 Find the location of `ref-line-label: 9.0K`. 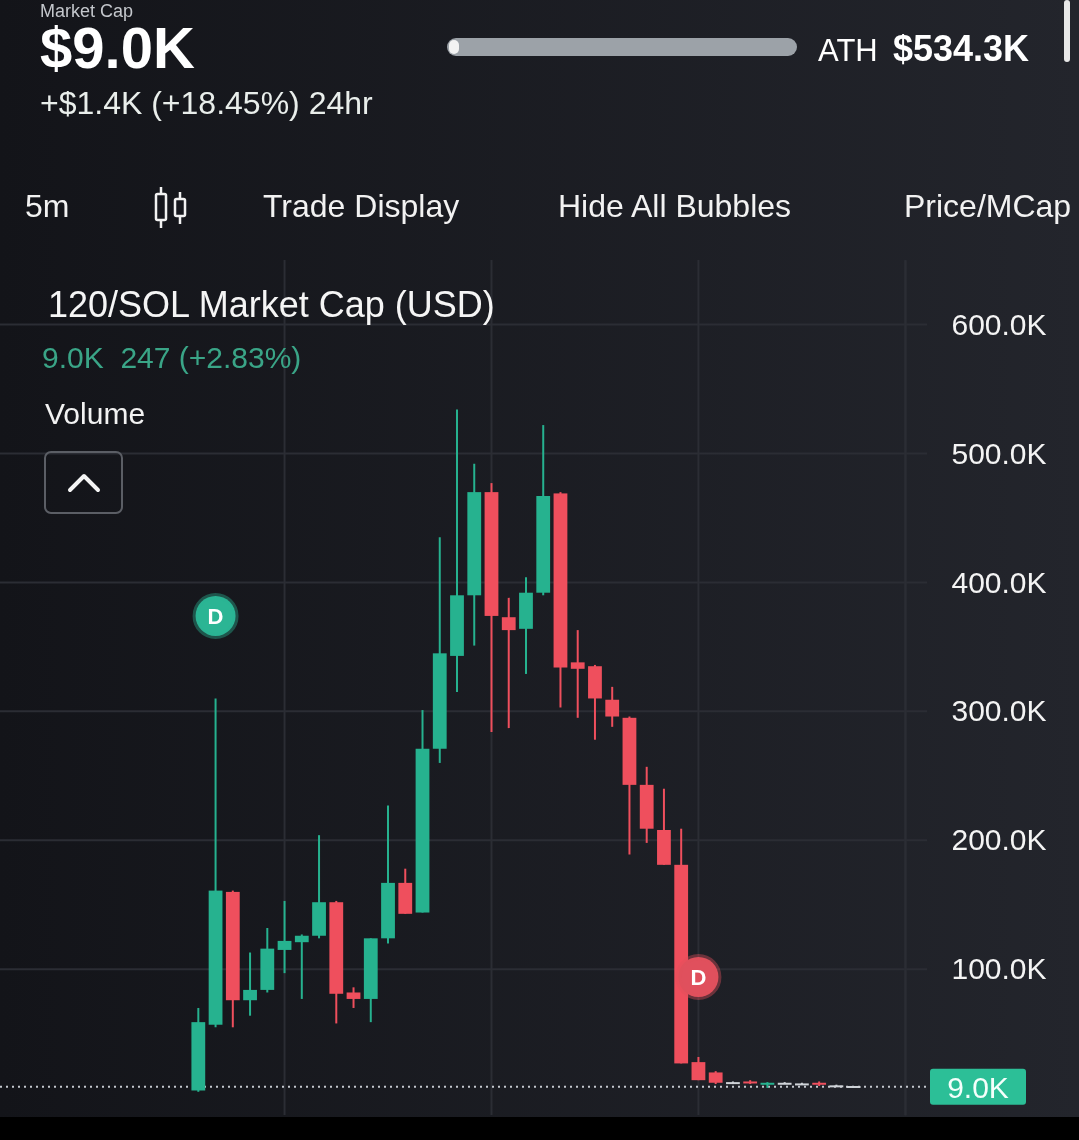

ref-line-label: 9.0K is located at coordinates (978, 1087).